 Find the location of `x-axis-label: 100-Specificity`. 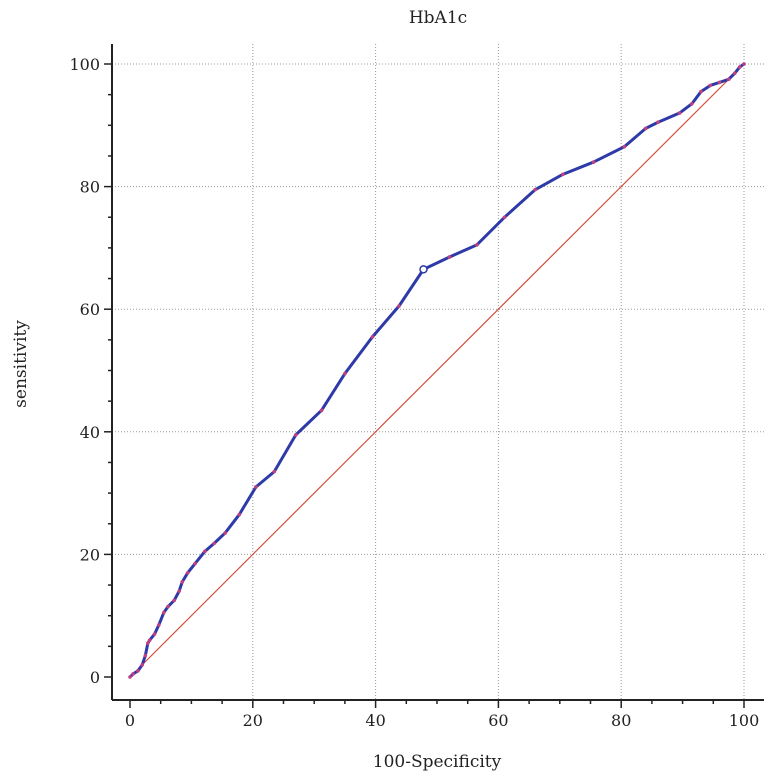

x-axis-label: 100-Specificity is located at coordinates (437, 762).